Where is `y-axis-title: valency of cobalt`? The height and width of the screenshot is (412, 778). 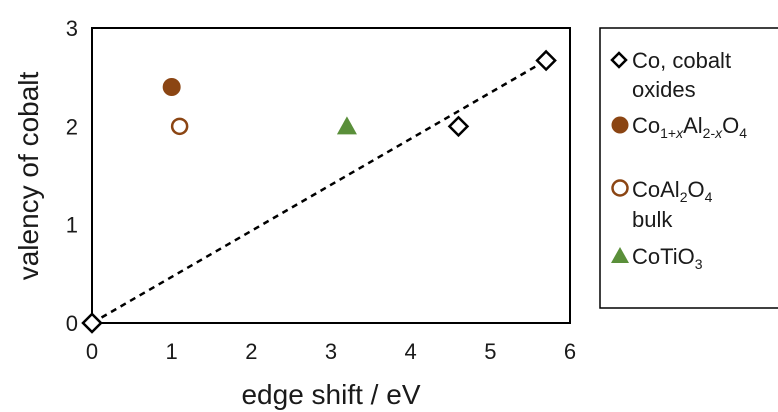 y-axis-title: valency of cobalt is located at coordinates (28, 176).